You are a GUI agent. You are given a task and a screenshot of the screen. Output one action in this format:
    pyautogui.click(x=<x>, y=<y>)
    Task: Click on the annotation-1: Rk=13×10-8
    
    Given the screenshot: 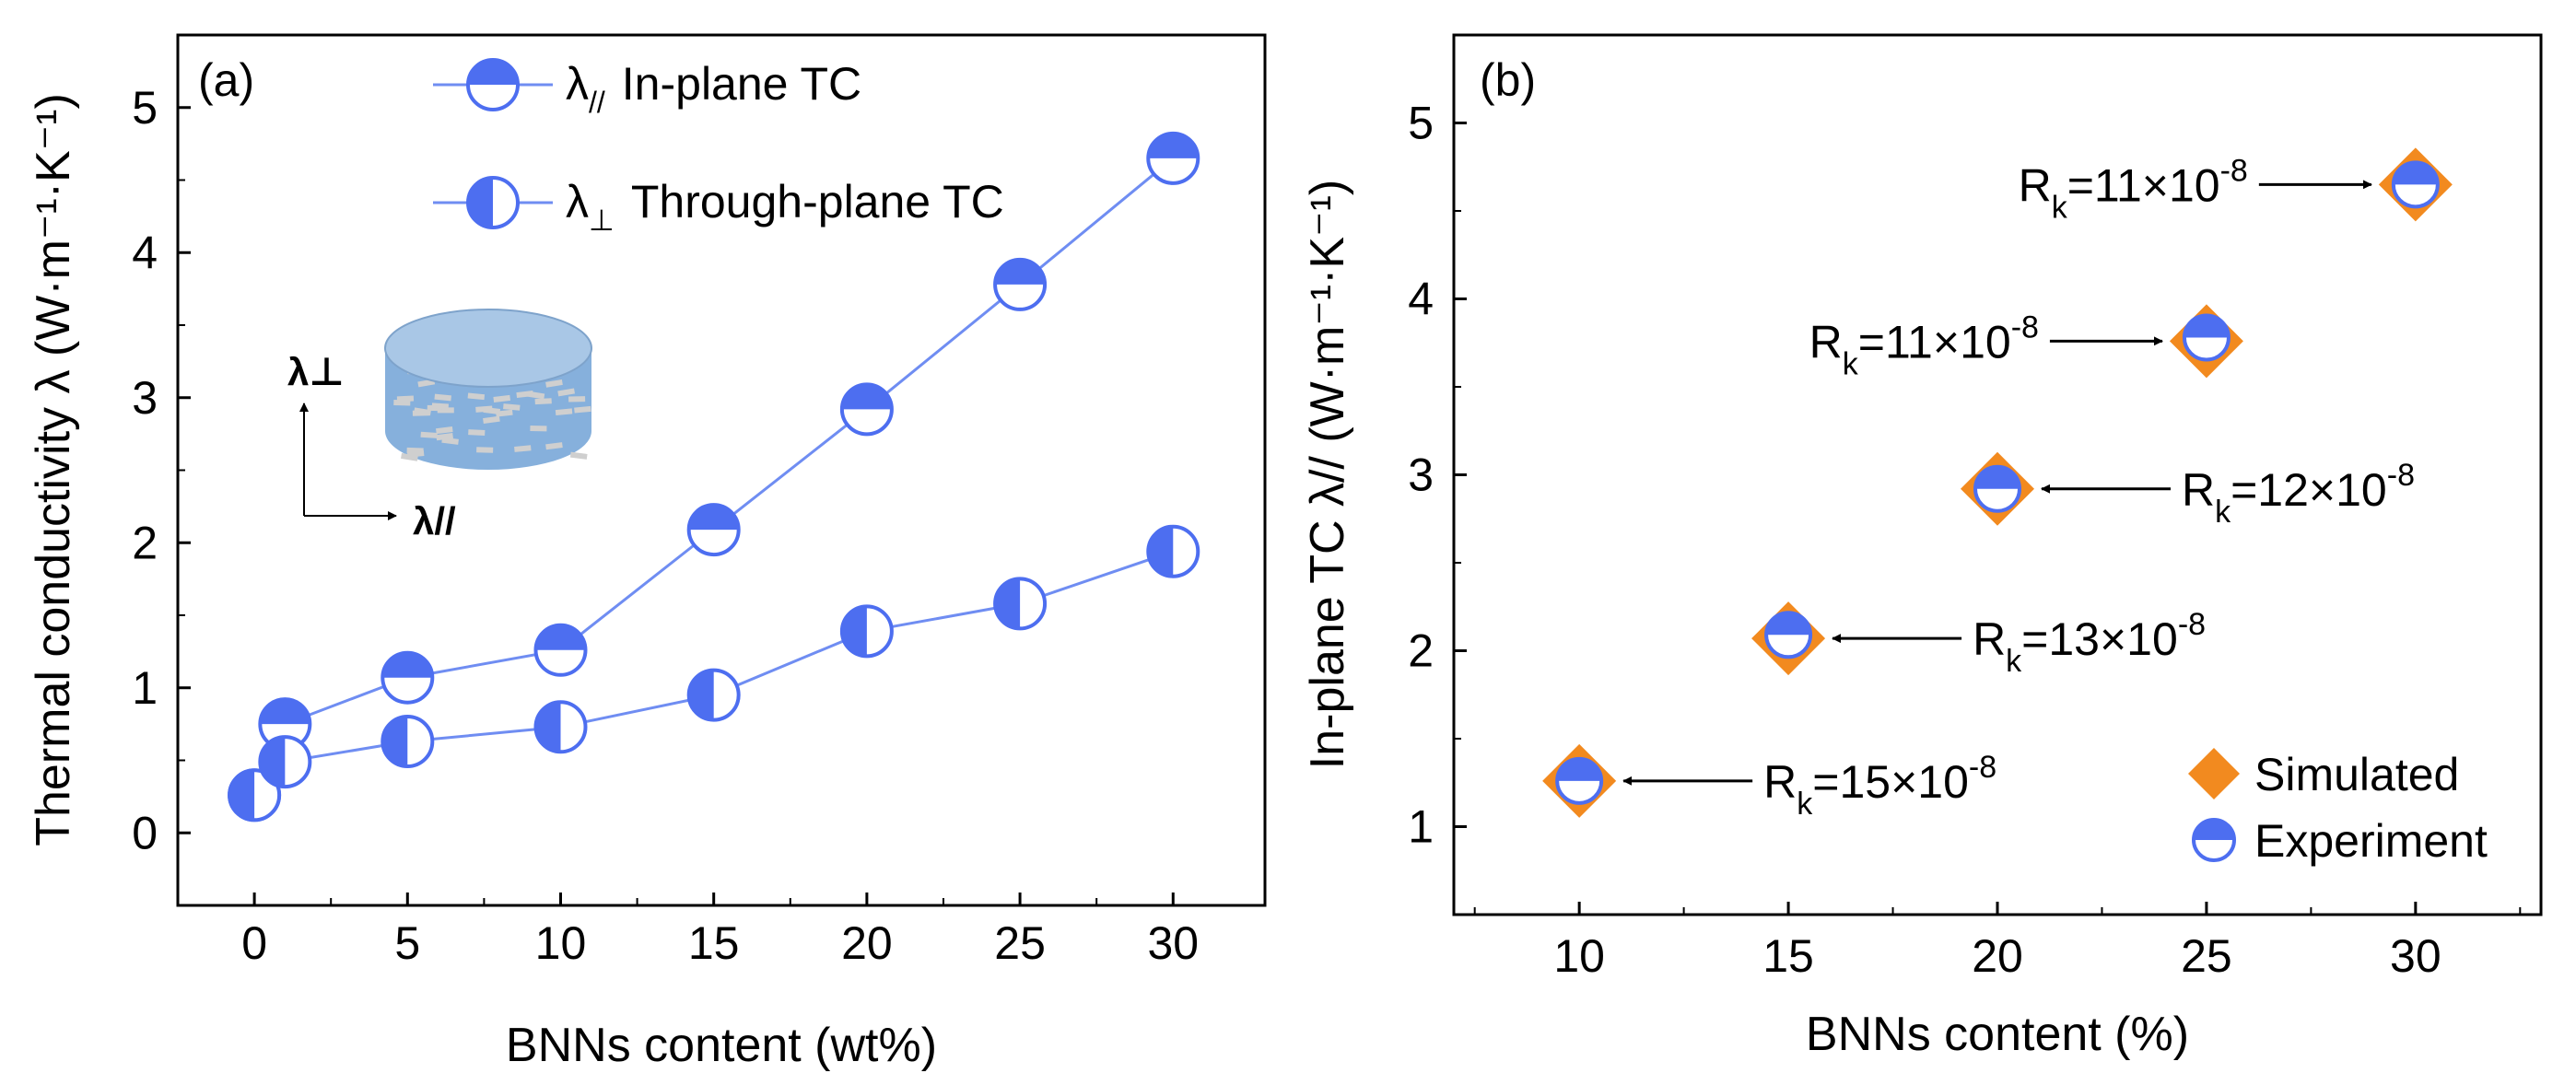 What is the action you would take?
    pyautogui.click(x=2019, y=643)
    